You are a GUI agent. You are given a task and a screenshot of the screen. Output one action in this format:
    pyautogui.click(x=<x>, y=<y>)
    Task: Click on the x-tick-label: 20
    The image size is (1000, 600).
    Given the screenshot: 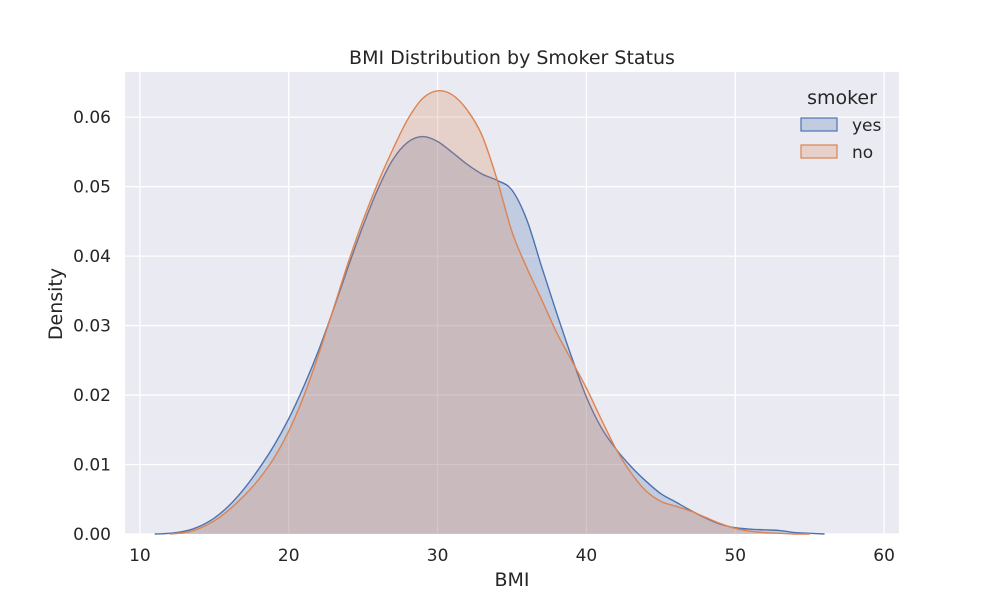 What is the action you would take?
    pyautogui.click(x=289, y=556)
    